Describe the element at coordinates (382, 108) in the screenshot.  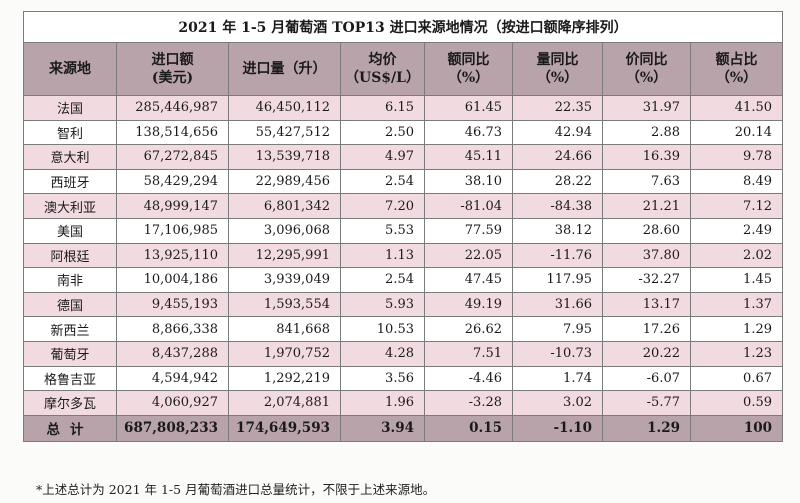
I see `value-cell: 6.15` at that location.